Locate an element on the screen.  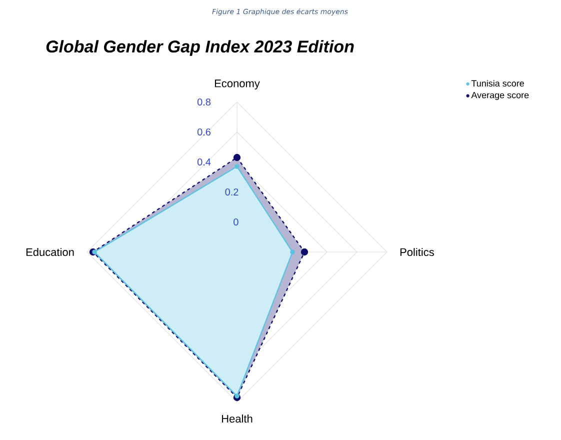
text: Tunisia score is located at coordinates (497, 83).